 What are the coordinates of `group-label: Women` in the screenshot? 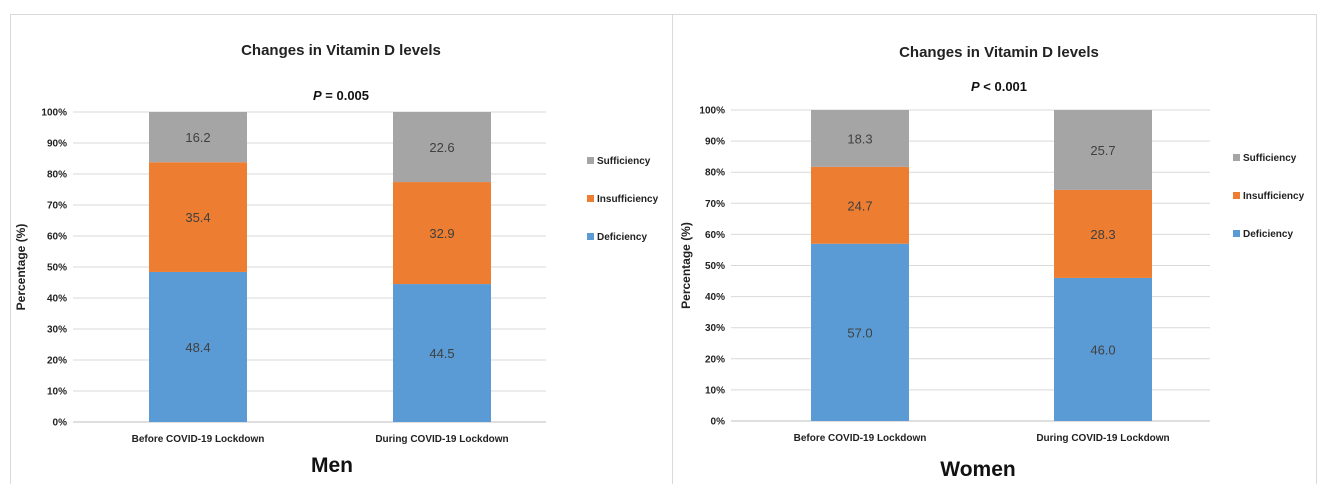 It's located at (977, 469).